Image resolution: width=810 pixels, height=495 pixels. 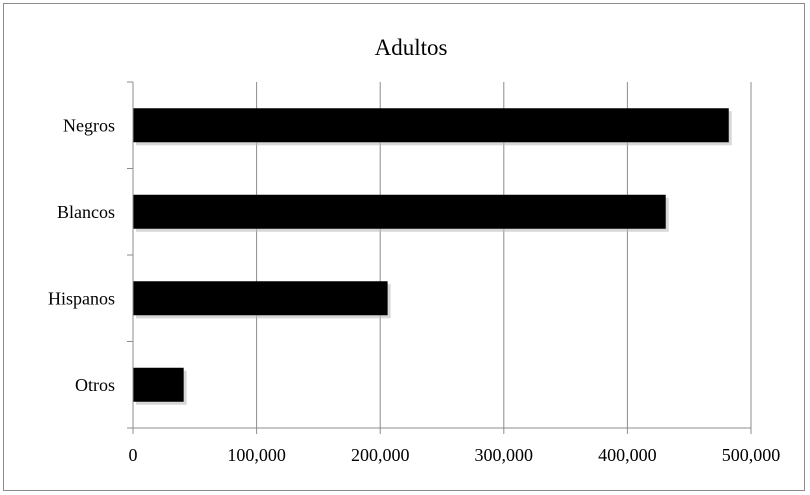 I want to click on bar-blancos, so click(x=399, y=211).